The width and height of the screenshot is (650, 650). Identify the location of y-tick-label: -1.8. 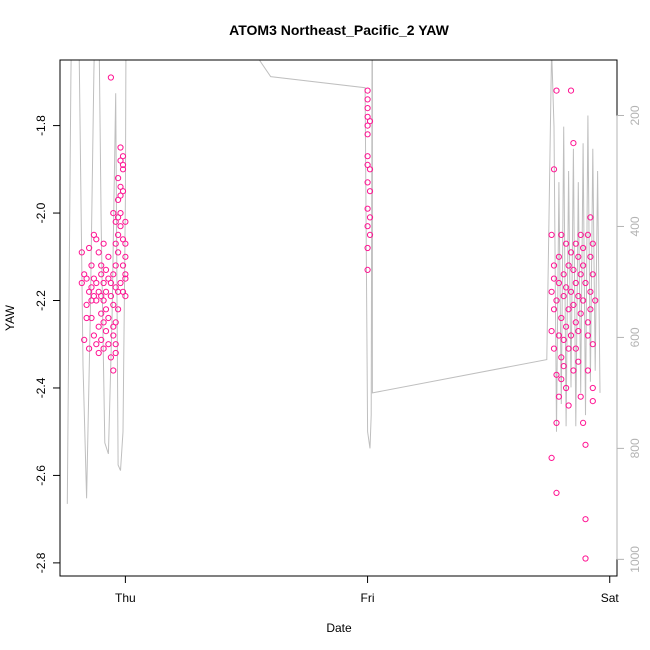
(41, 125).